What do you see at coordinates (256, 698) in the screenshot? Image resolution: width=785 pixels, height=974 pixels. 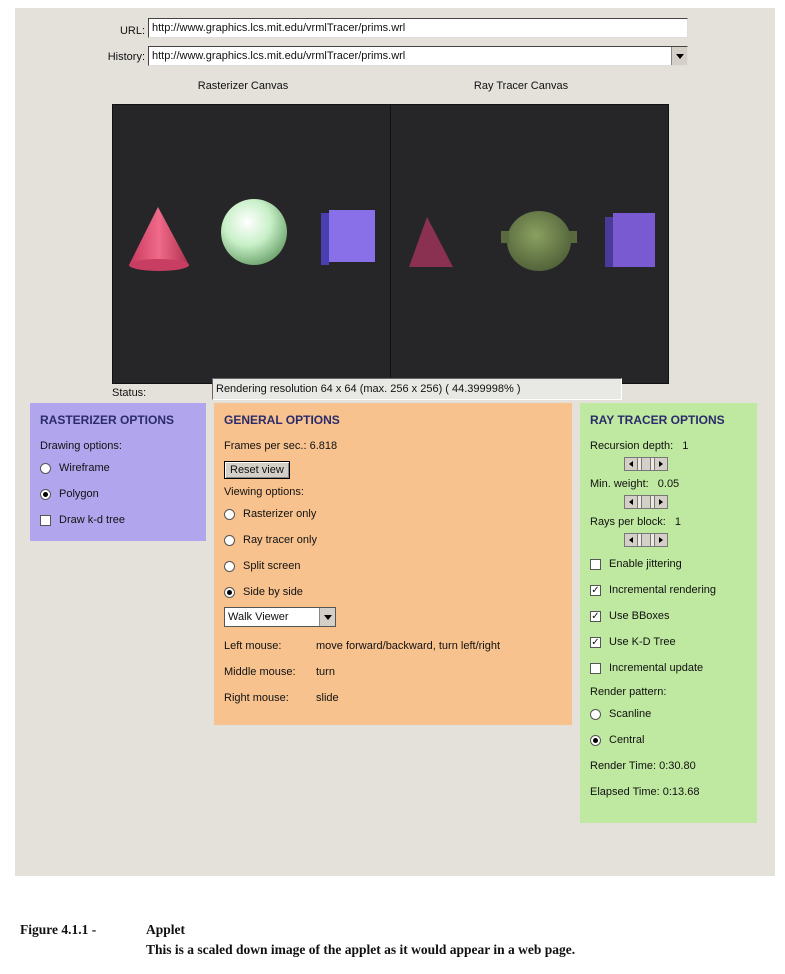 I see `mouse-key: Right mouse:` at bounding box center [256, 698].